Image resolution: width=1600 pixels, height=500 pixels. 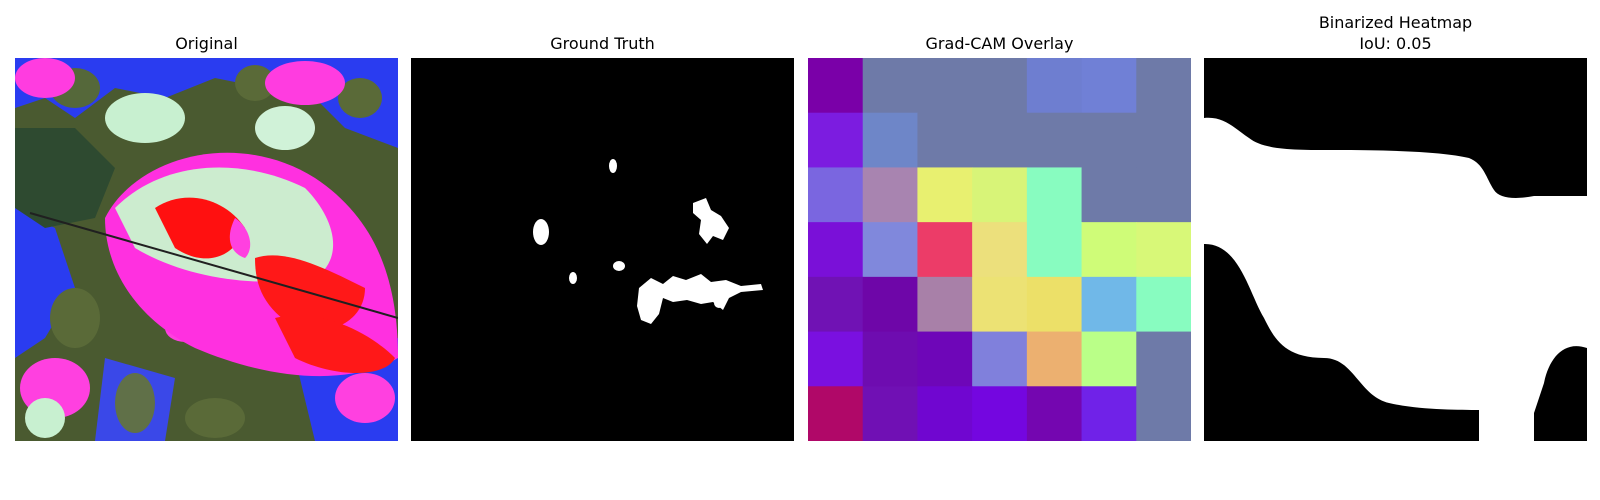 I want to click on panel-title-ground-truth: Ground Truth, so click(x=602, y=43).